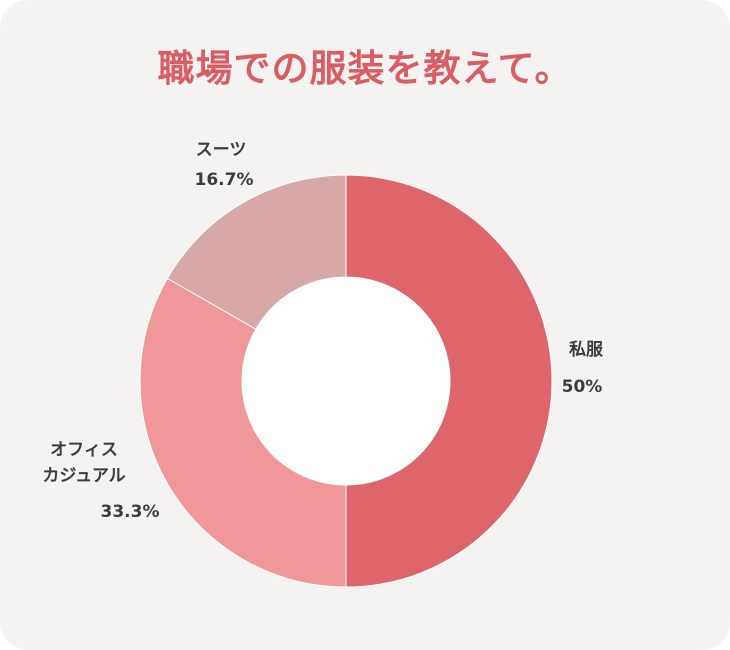  I want to click on chart-title: 職場での服装を教えて。, so click(365, 68).